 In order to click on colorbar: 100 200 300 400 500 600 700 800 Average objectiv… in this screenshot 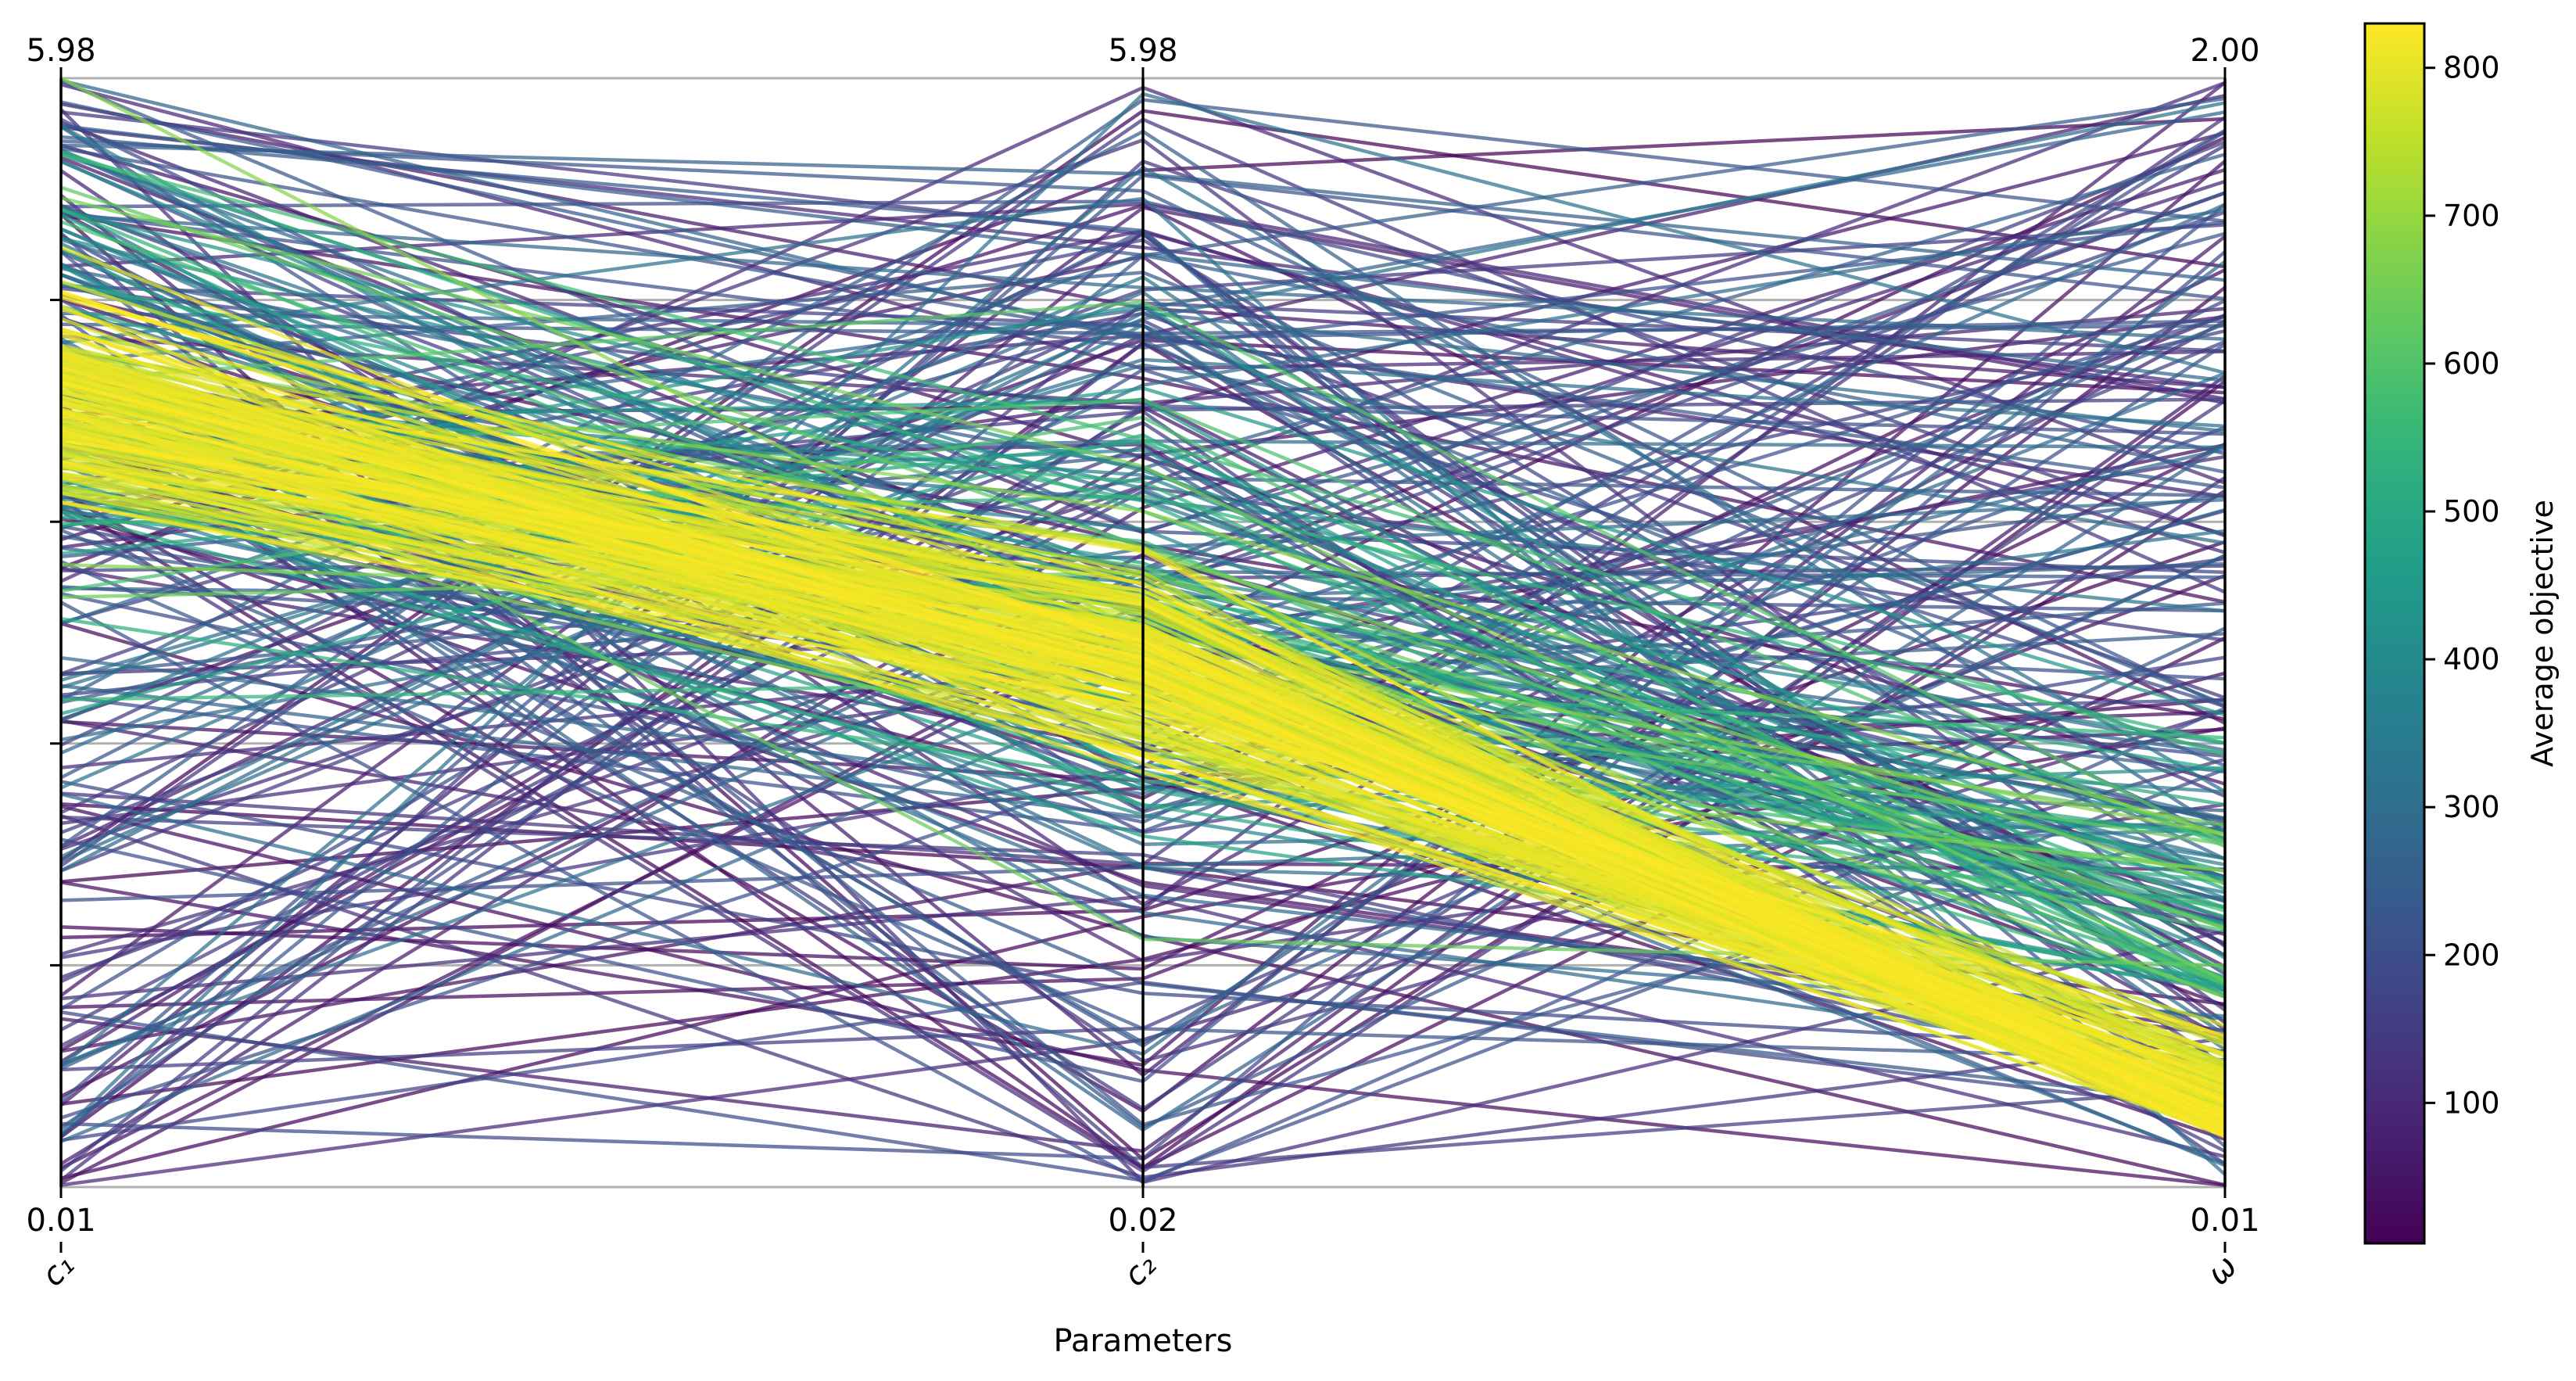, I will do `click(2461, 633)`.